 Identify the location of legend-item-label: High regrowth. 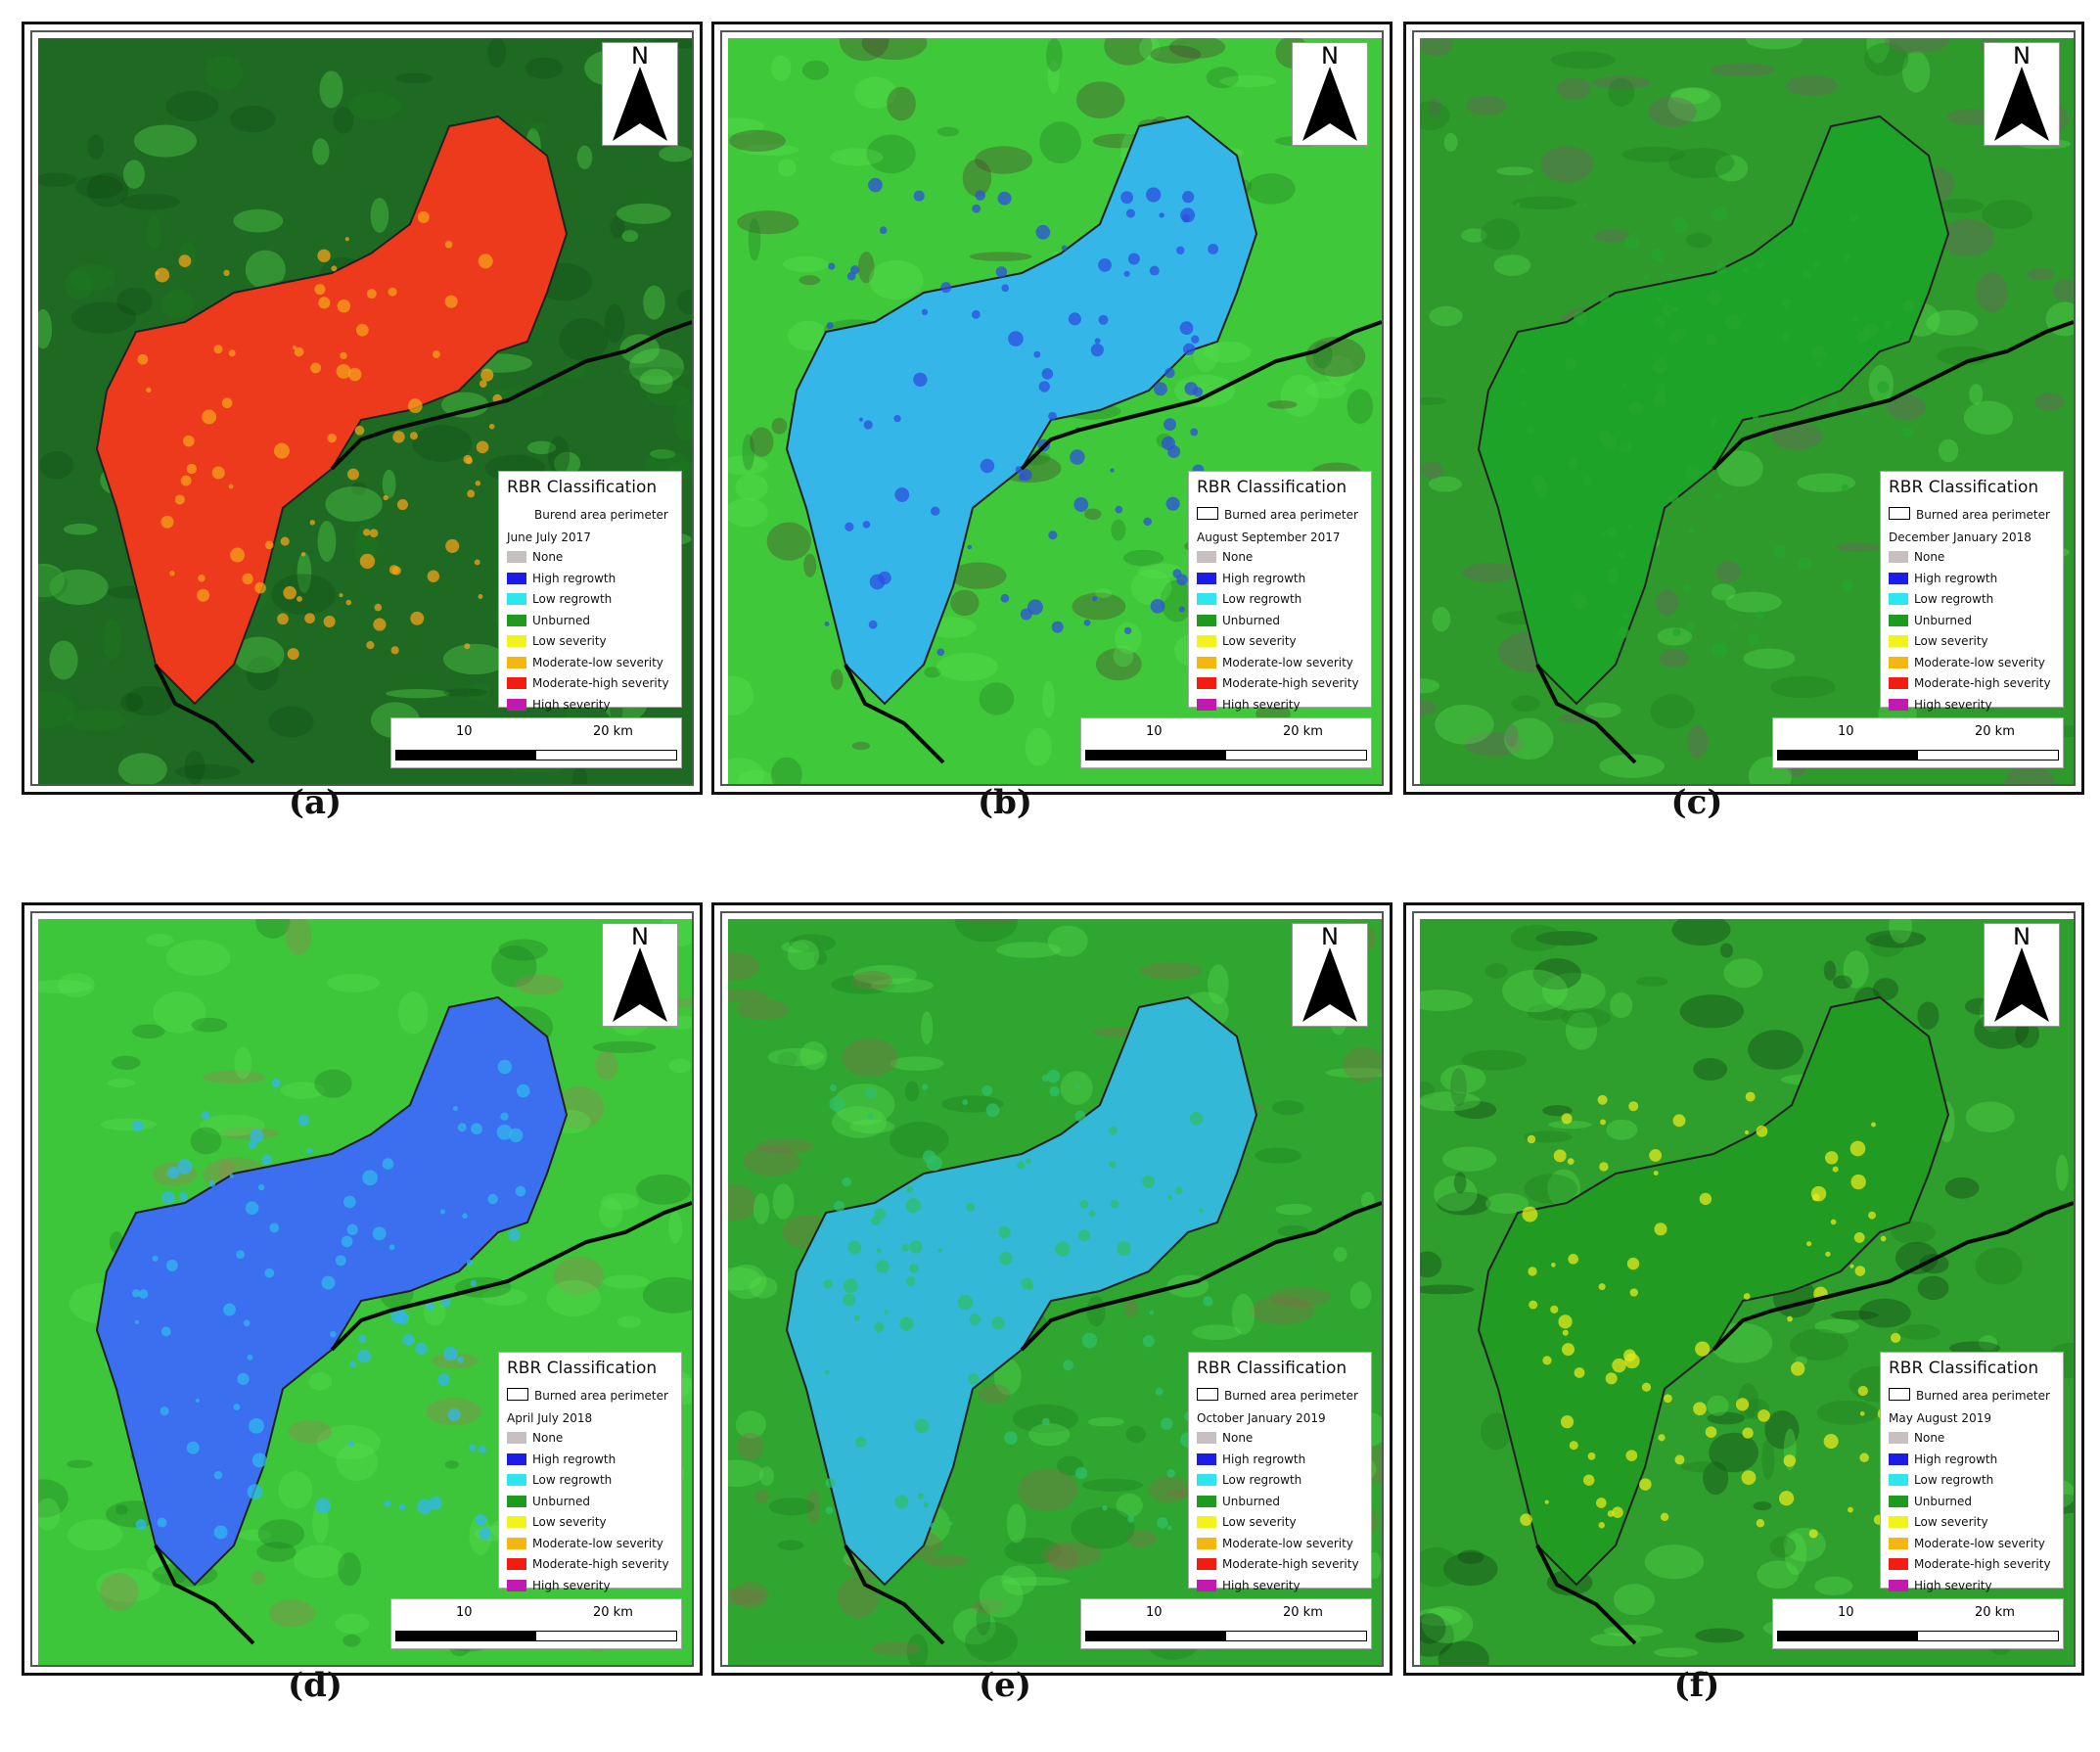
(1264, 578).